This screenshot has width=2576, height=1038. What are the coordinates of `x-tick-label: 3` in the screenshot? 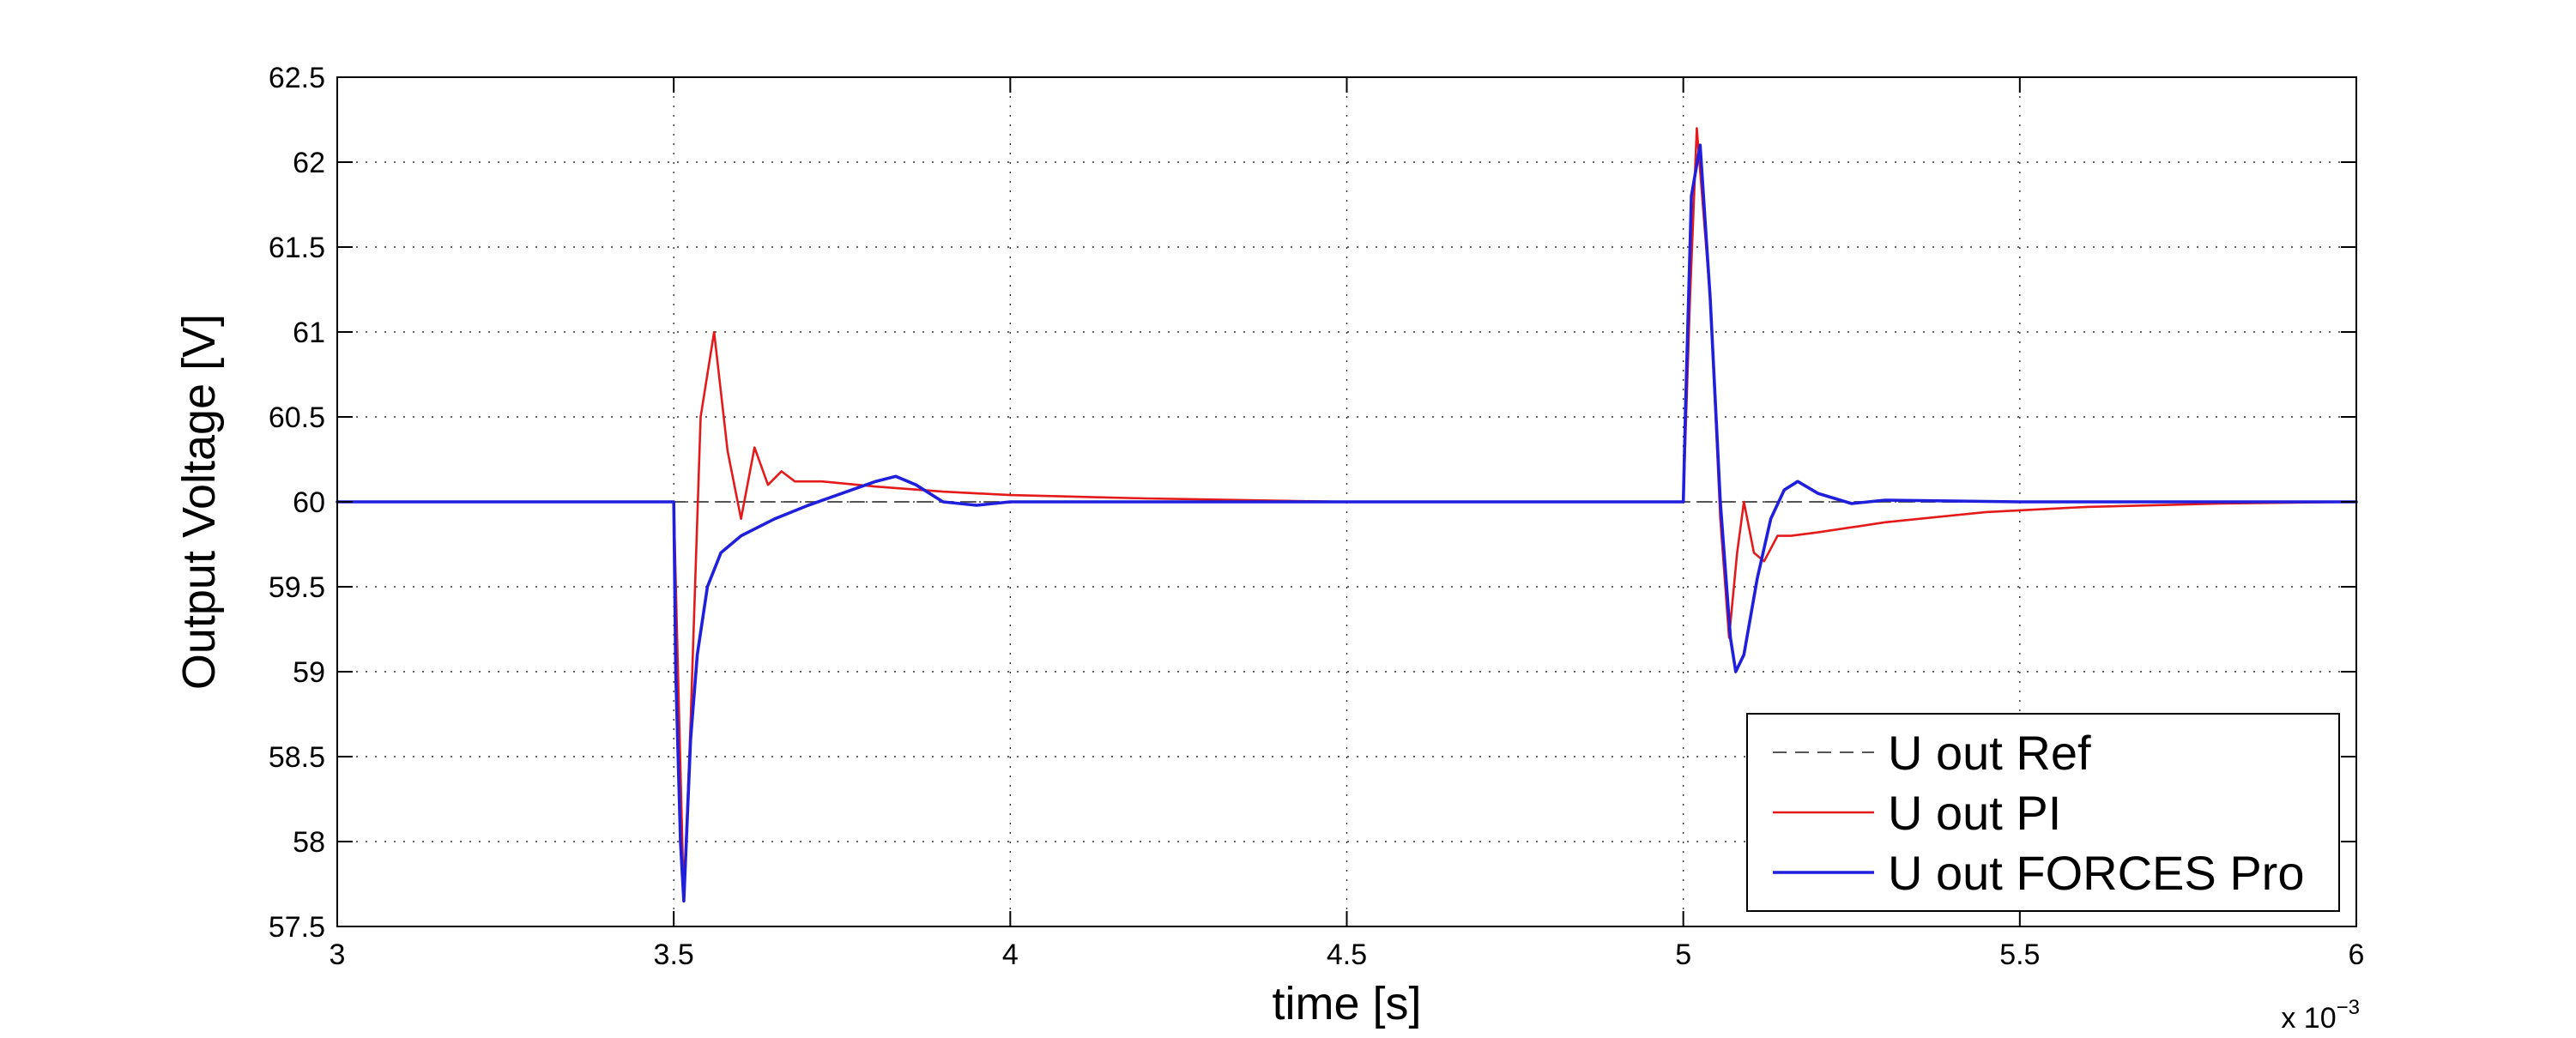 It's located at (338, 954).